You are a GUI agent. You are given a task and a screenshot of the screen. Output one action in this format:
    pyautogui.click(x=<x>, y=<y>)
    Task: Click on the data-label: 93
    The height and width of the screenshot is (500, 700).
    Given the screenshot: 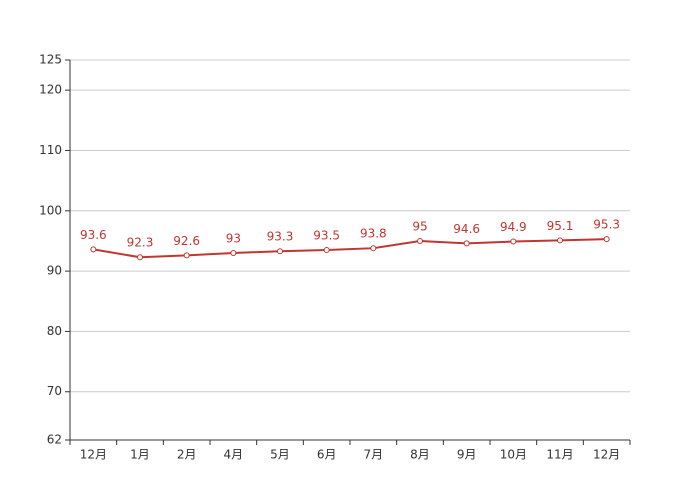 What is the action you would take?
    pyautogui.click(x=233, y=239)
    